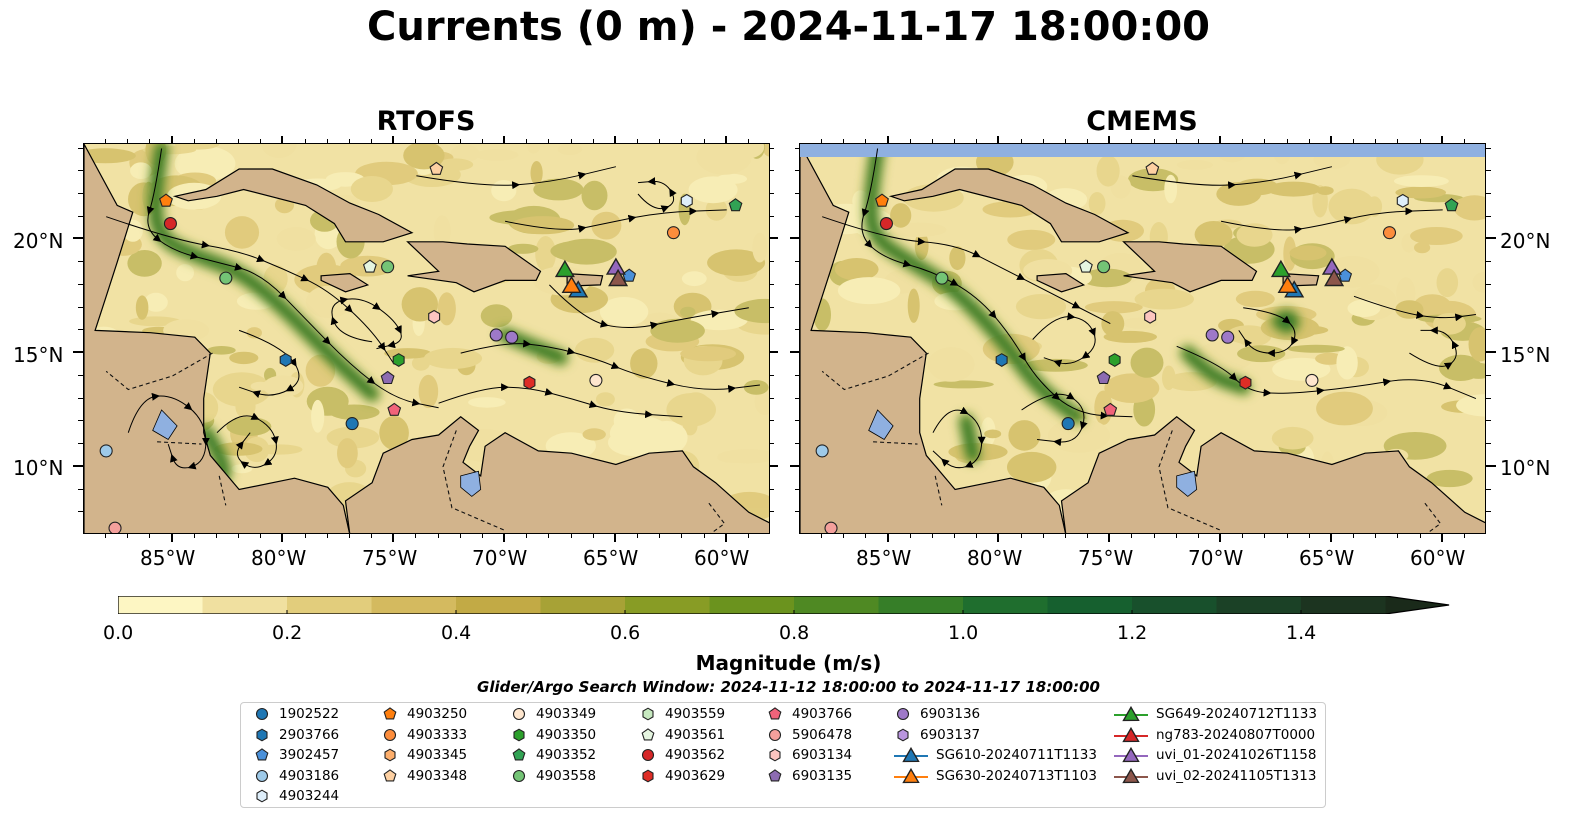 The height and width of the screenshot is (827, 1577). I want to click on legend-item: 4903348, so click(424, 776).